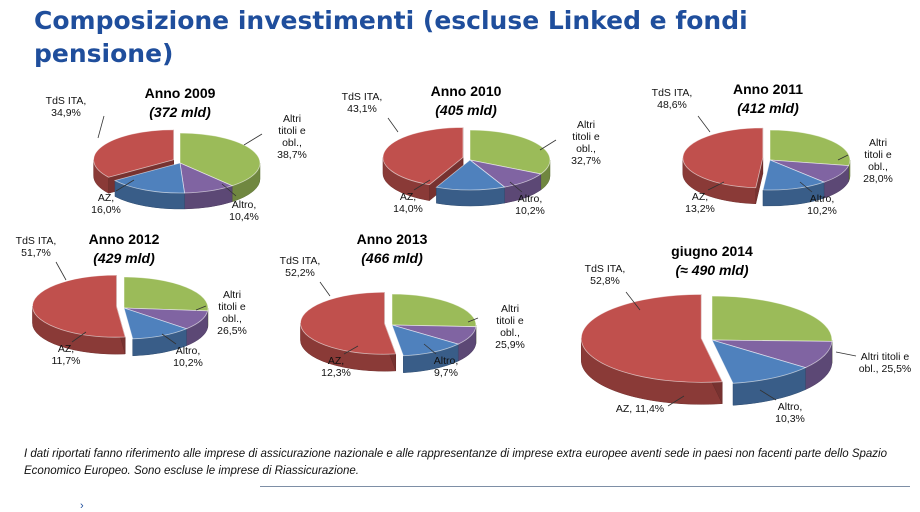  What do you see at coordinates (180, 93) in the screenshot?
I see `chart-title: Anno 2009` at bounding box center [180, 93].